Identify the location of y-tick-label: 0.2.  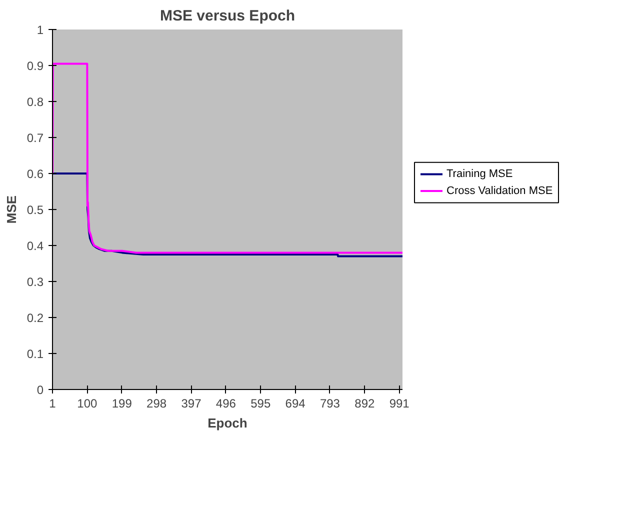
(35, 318).